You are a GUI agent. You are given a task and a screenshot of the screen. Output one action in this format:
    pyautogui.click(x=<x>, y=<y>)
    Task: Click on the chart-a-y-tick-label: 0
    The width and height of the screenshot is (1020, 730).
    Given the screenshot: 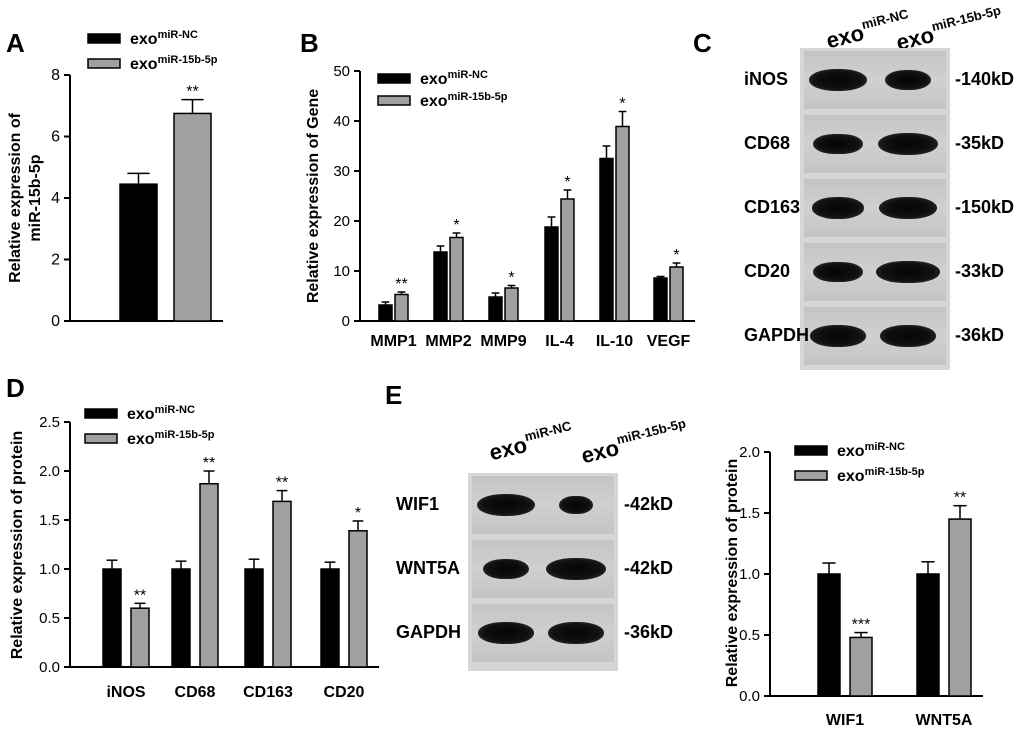 What is the action you would take?
    pyautogui.click(x=55, y=321)
    